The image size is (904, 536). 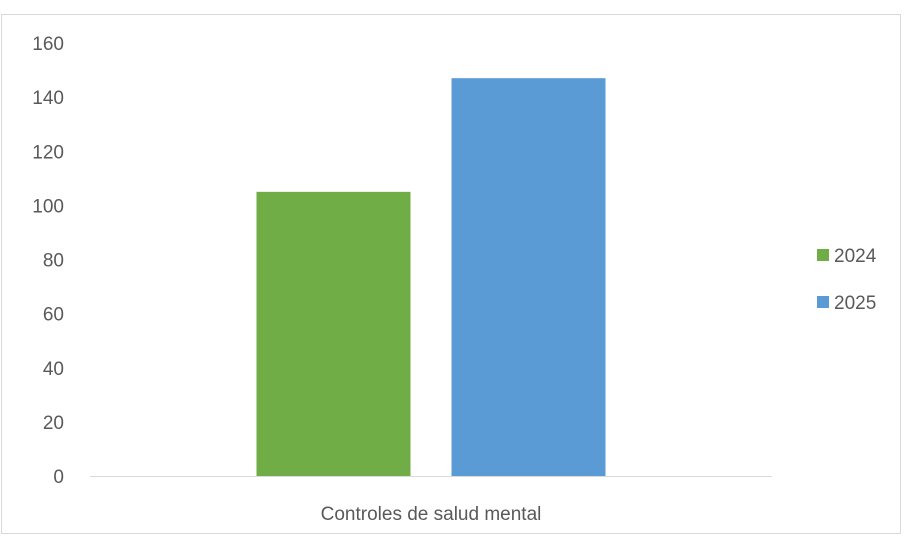 I want to click on y-tick-label: 140, so click(x=48, y=98).